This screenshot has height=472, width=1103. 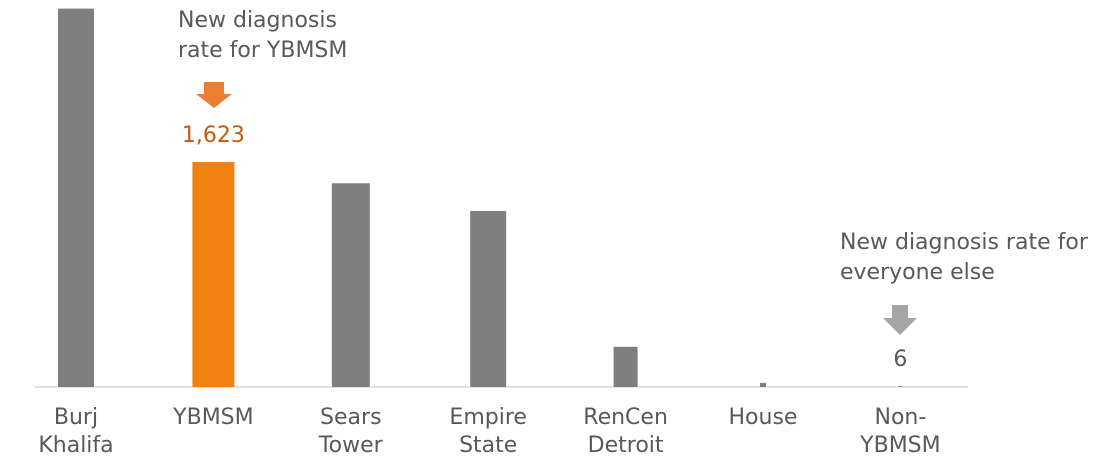 What do you see at coordinates (964, 257) in the screenshot?
I see `annotation: New diagnosis rate for everyone else` at bounding box center [964, 257].